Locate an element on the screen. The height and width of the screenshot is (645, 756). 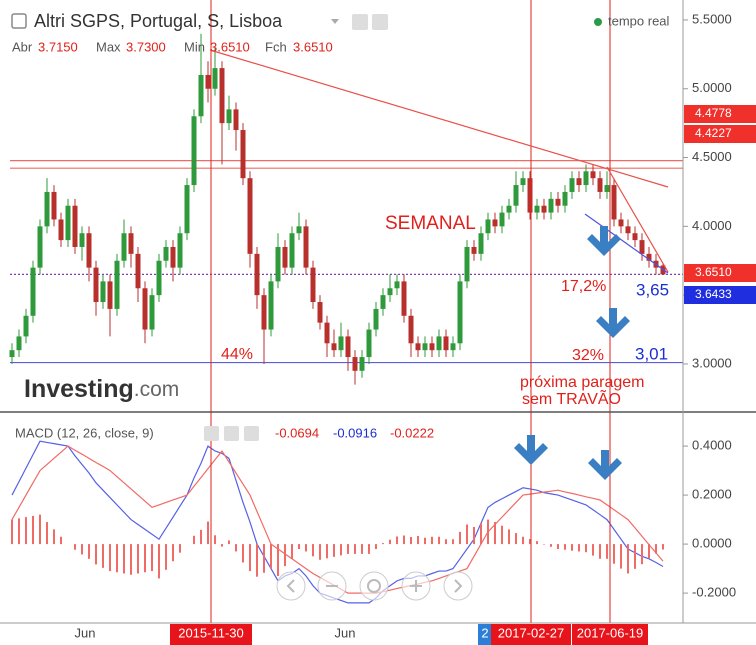
annotation: próxima paragem is located at coordinates (582, 382).